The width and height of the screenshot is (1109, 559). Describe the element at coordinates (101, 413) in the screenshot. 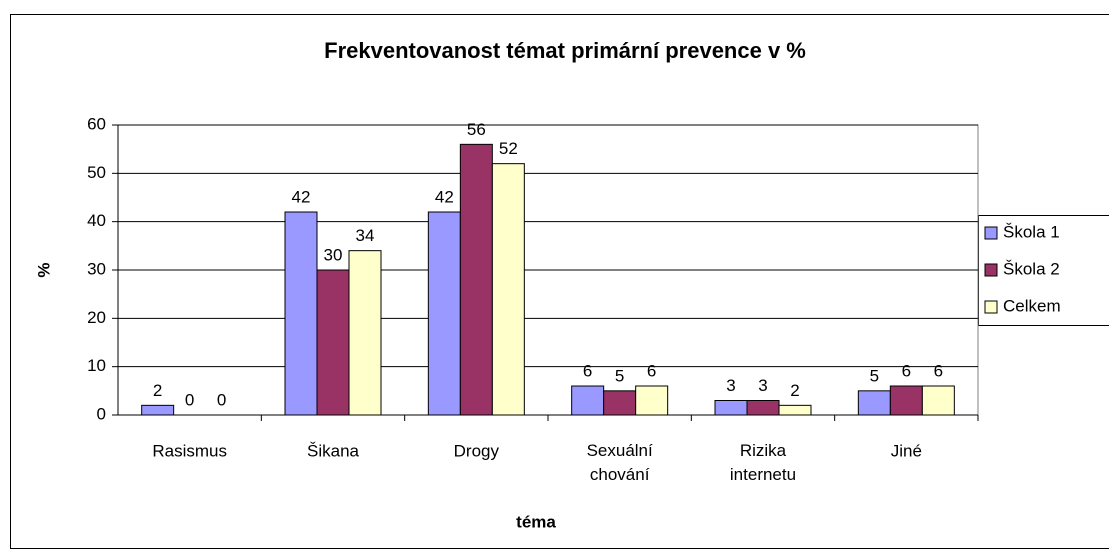

I see `y-tick-label: 0` at that location.